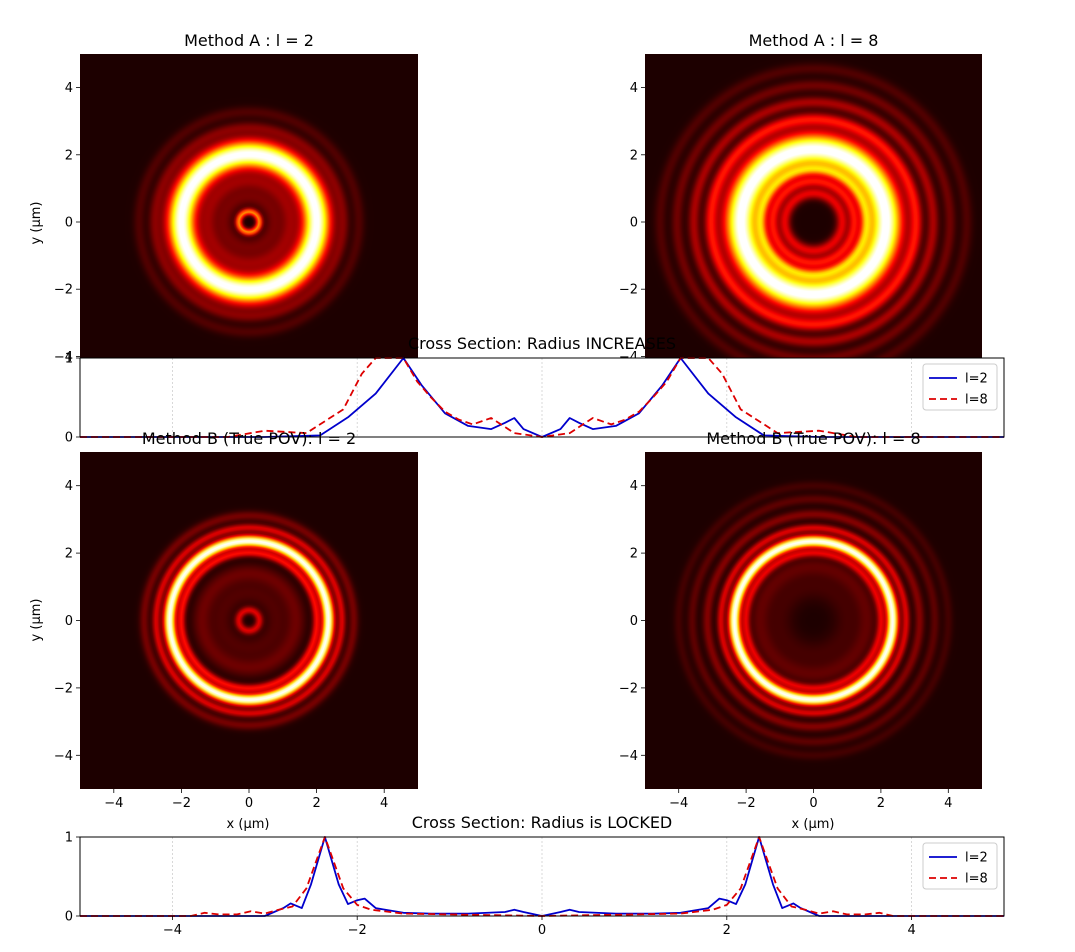 Image resolution: width=1075 pixels, height=952 pixels. Describe the element at coordinates (813, 438) in the screenshot. I see `plot-title: Method B (True POV): l = 8` at that location.